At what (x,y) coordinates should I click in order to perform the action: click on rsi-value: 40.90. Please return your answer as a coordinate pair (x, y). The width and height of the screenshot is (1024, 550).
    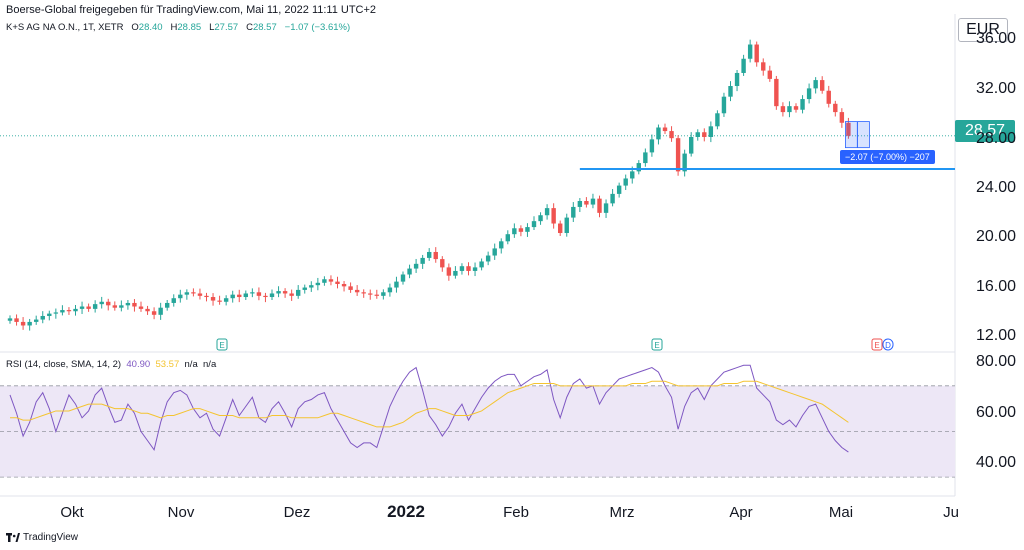
    Looking at the image, I should click on (138, 364).